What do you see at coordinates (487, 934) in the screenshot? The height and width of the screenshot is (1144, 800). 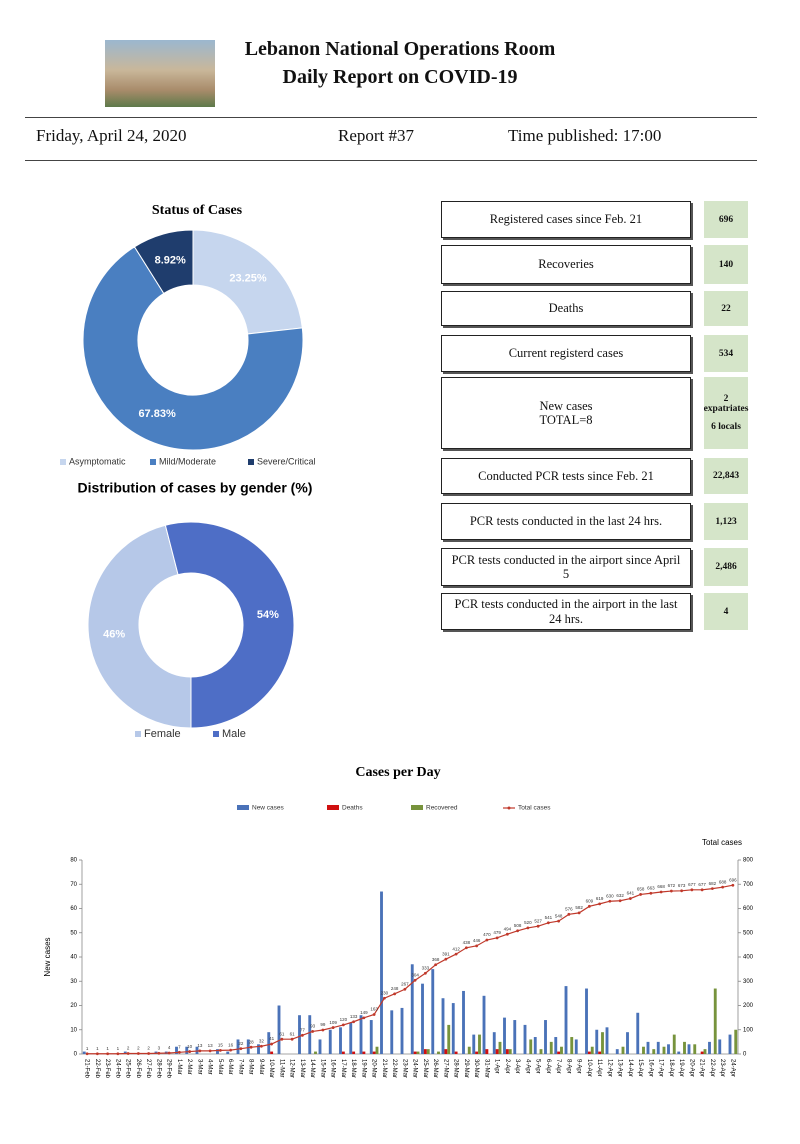 I see `total-label: 470` at bounding box center [487, 934].